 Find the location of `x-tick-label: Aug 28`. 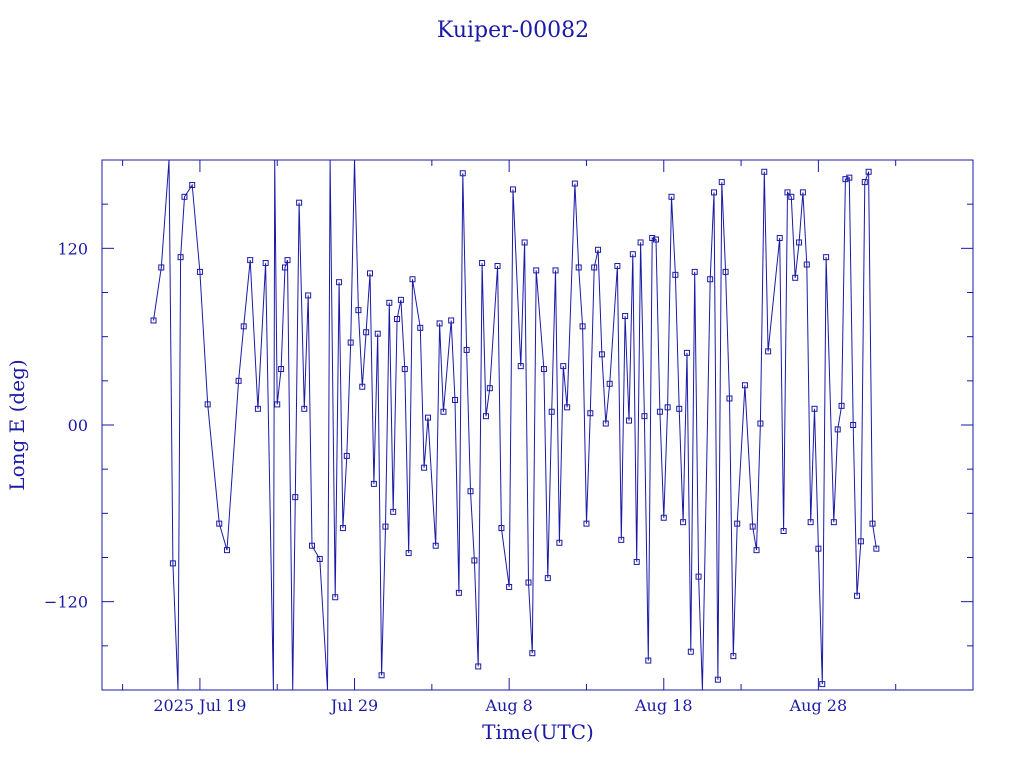

x-tick-label: Aug 28 is located at coordinates (818, 705).